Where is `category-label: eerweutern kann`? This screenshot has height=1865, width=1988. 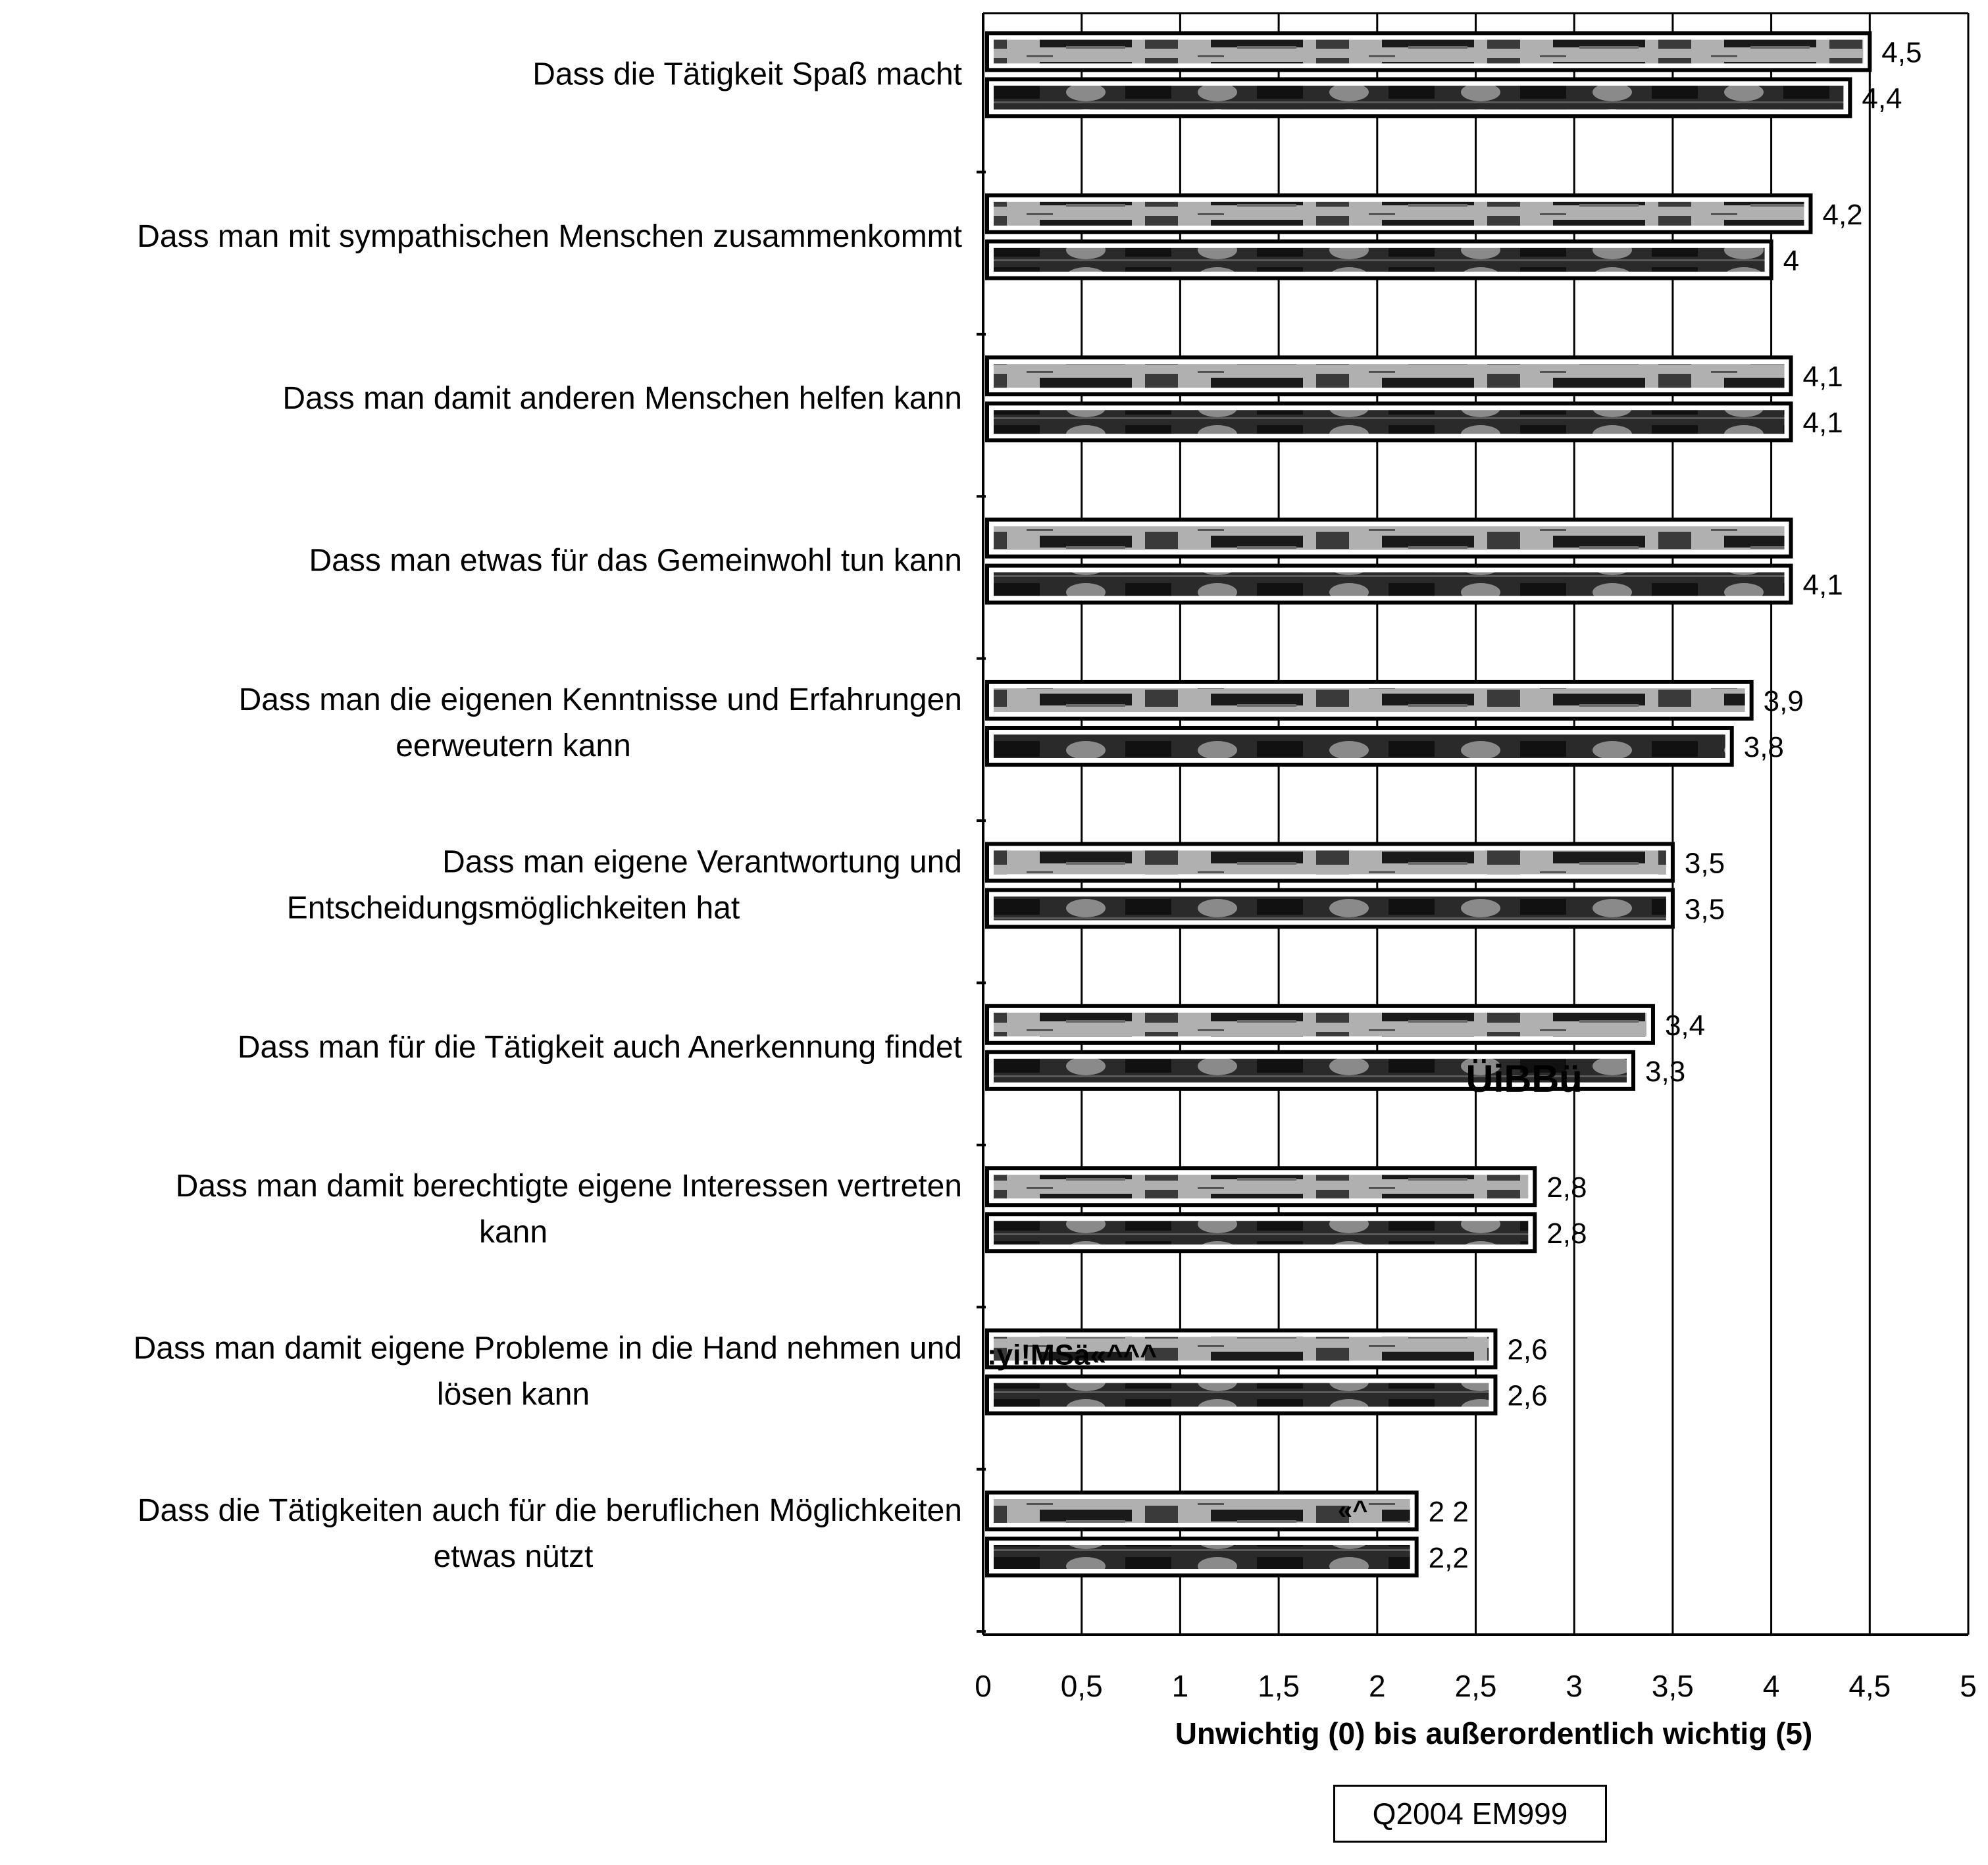
category-label: eerweutern kann is located at coordinates (513, 746).